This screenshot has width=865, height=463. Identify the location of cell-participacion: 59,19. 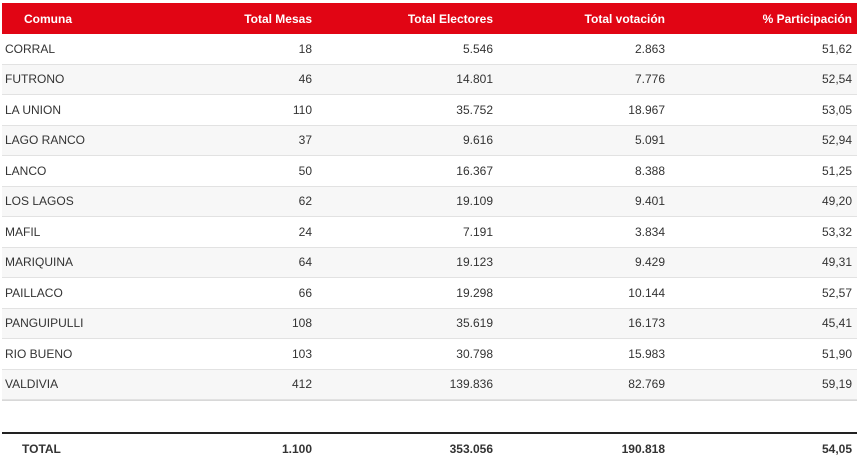
(836, 384).